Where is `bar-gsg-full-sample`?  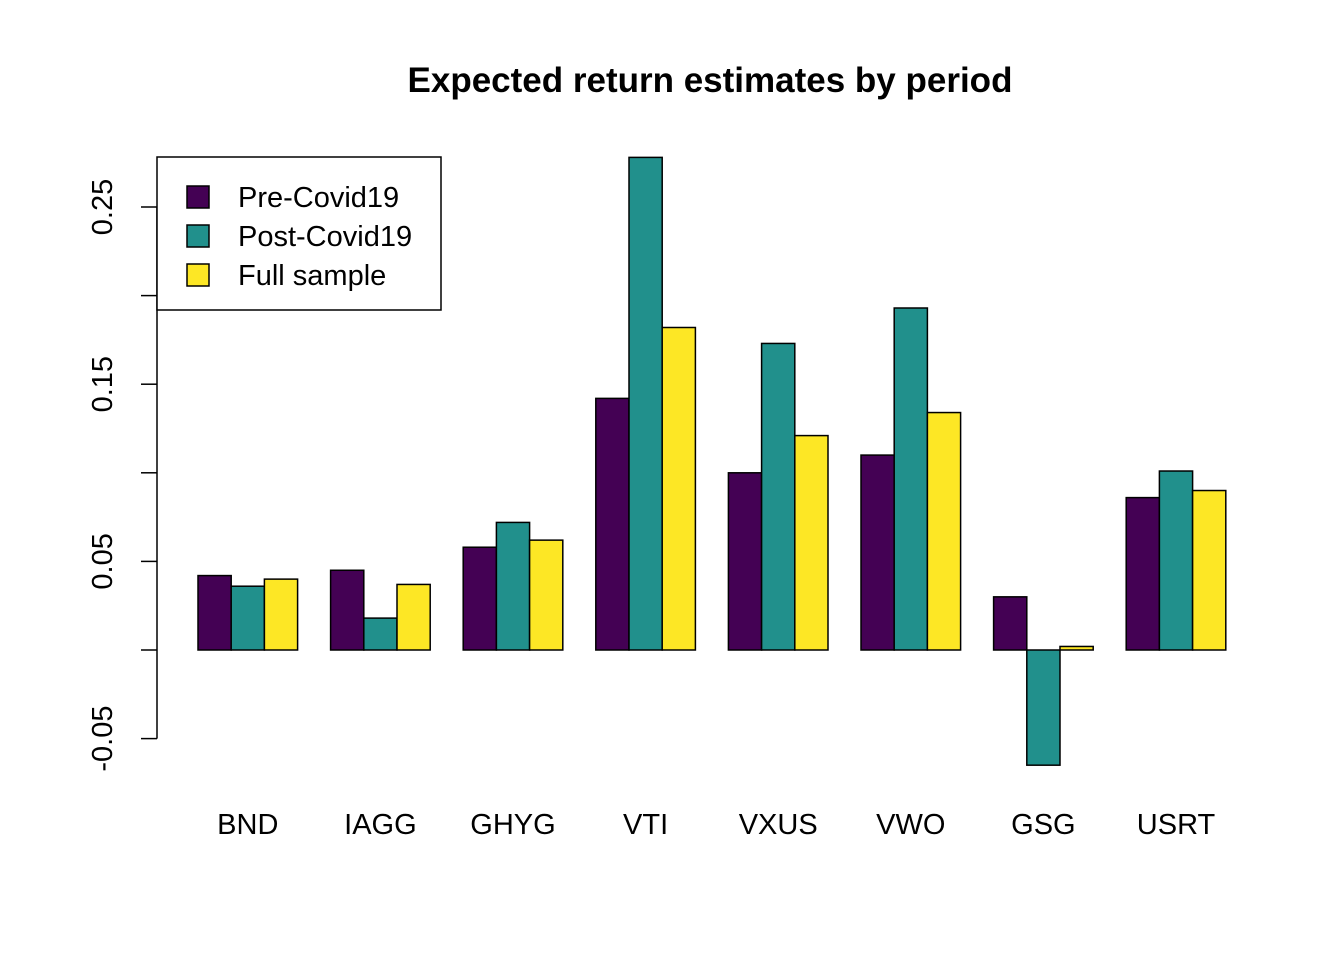
bar-gsg-full-sample is located at coordinates (1076, 648).